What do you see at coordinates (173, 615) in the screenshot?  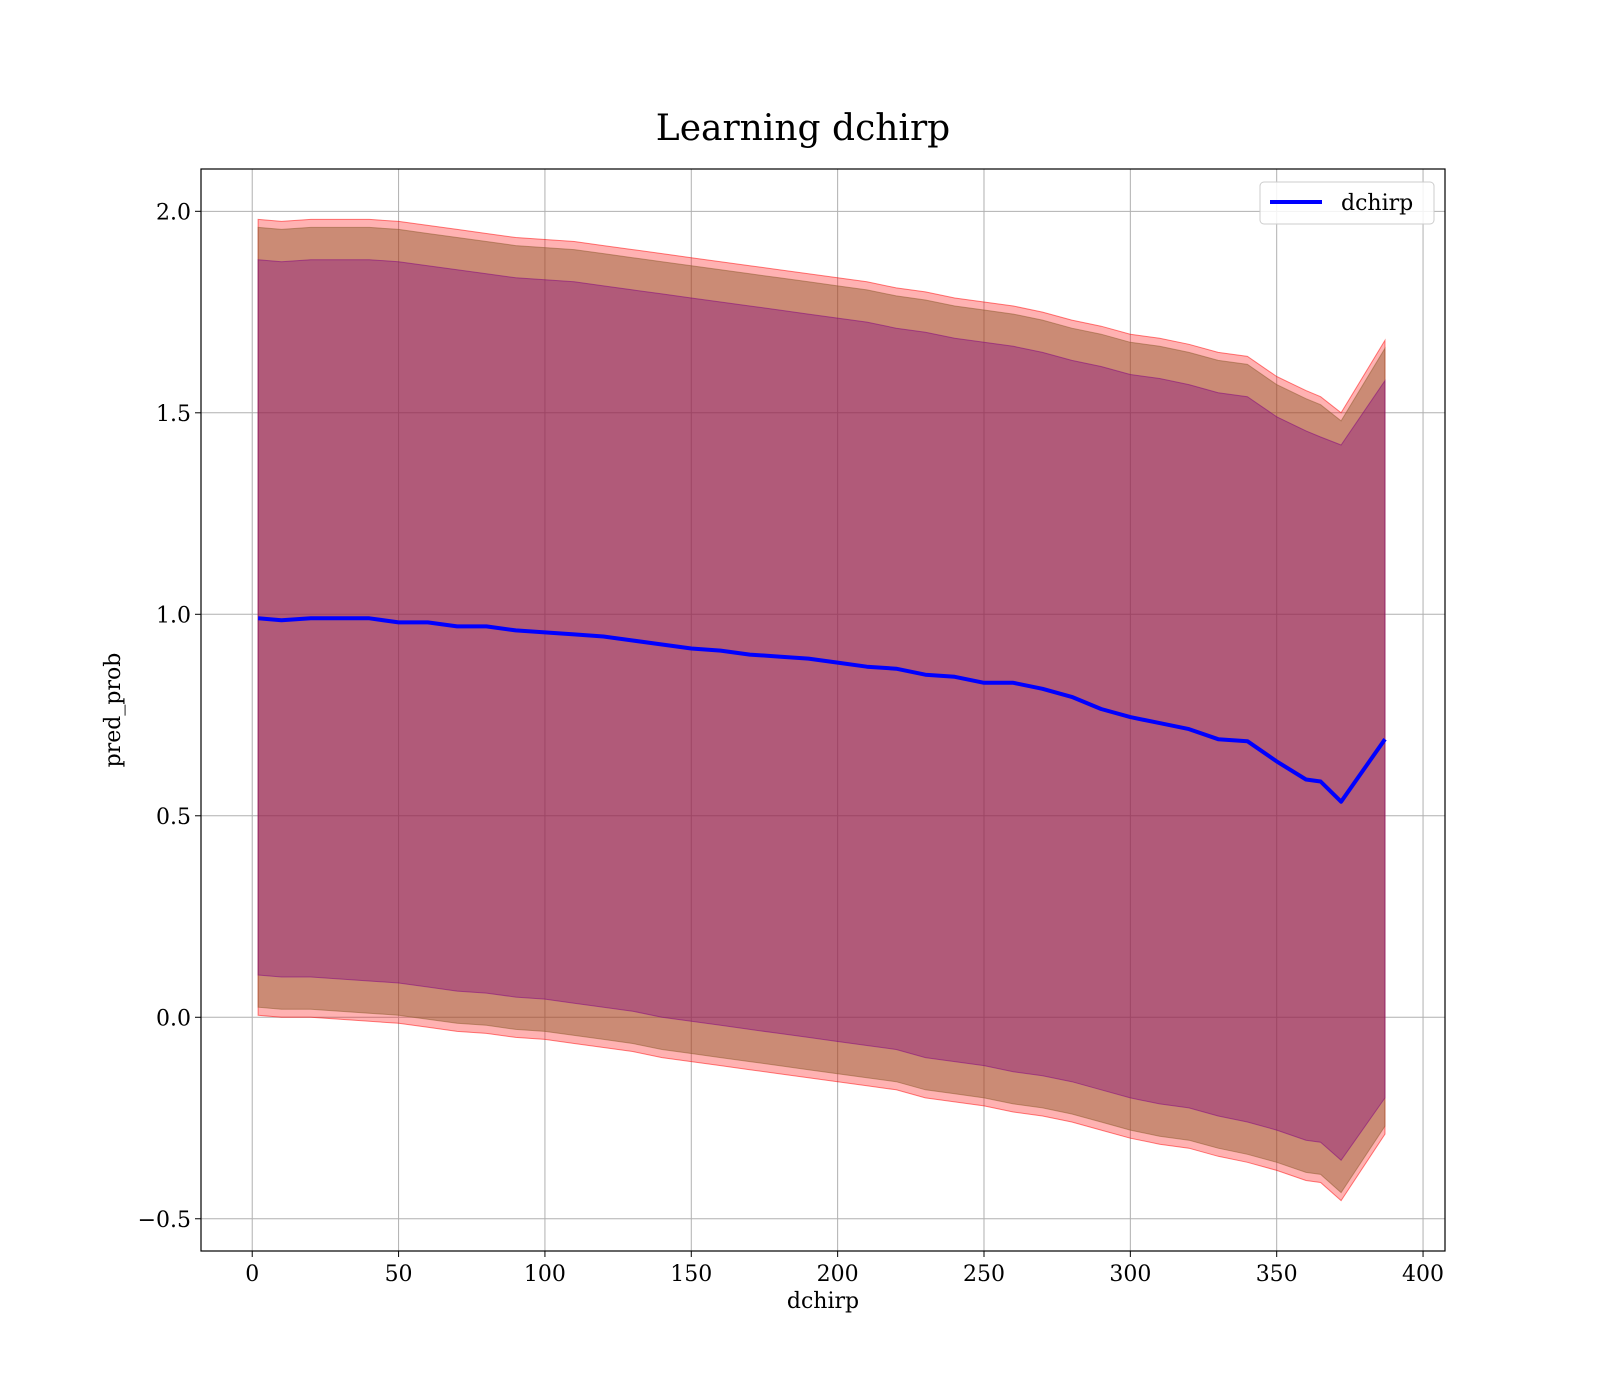 I see `y-tick-label-3: 1.0` at bounding box center [173, 615].